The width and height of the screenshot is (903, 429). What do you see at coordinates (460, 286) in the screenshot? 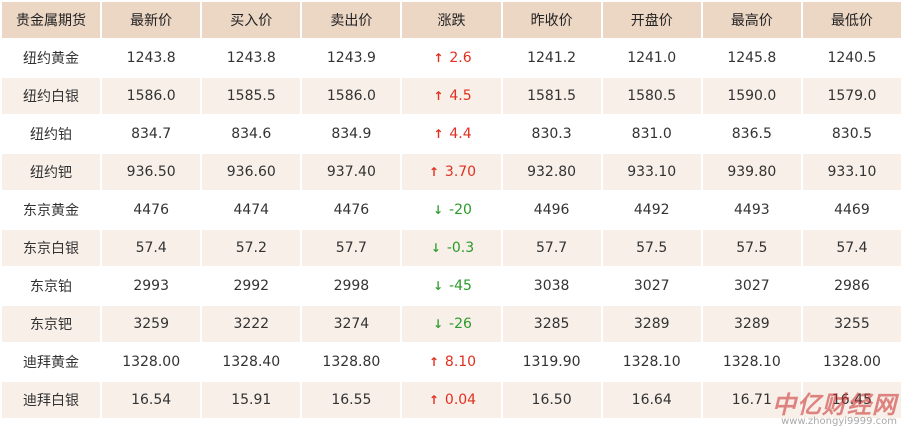
I see `change-value: -45` at bounding box center [460, 286].